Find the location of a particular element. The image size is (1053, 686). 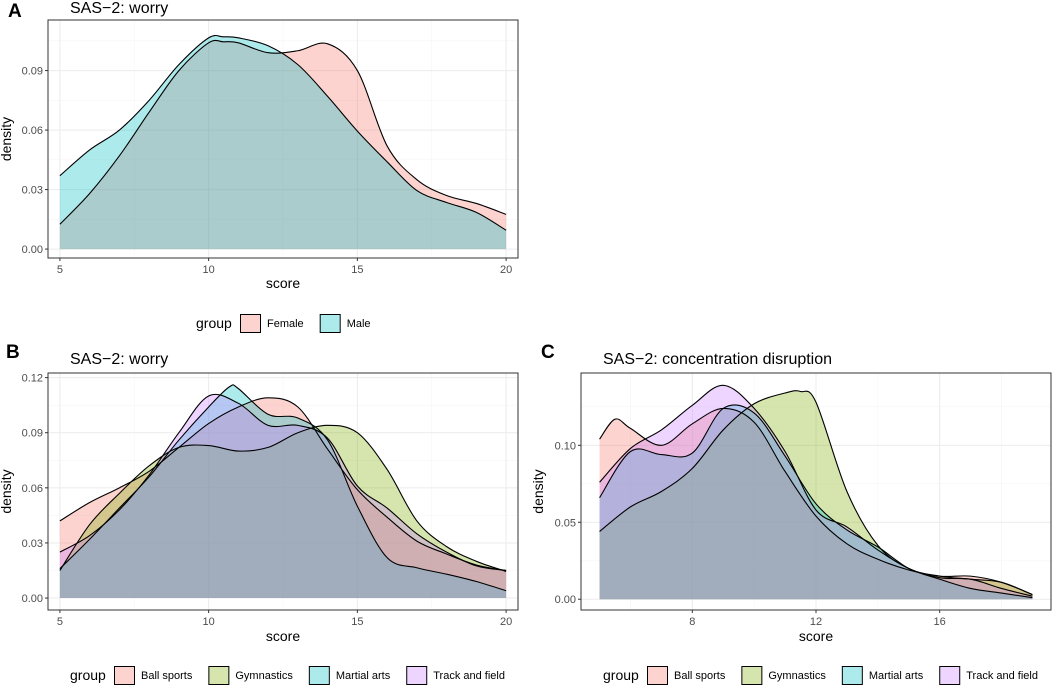

panel-b-legend-label-martial-arts: Martial arts is located at coordinates (363, 676).